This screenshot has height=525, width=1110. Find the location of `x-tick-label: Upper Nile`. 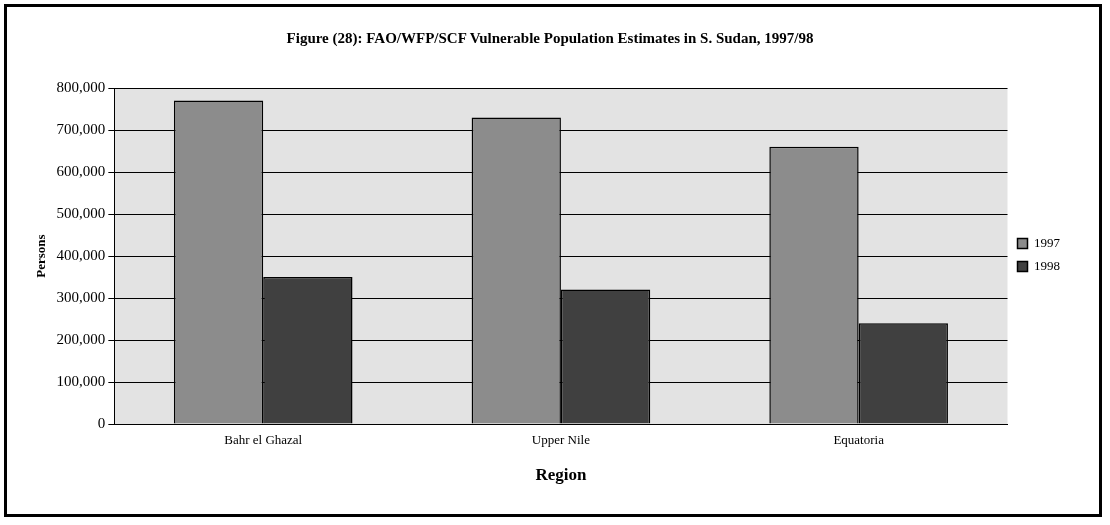

x-tick-label: Upper Nile is located at coordinates (561, 440).